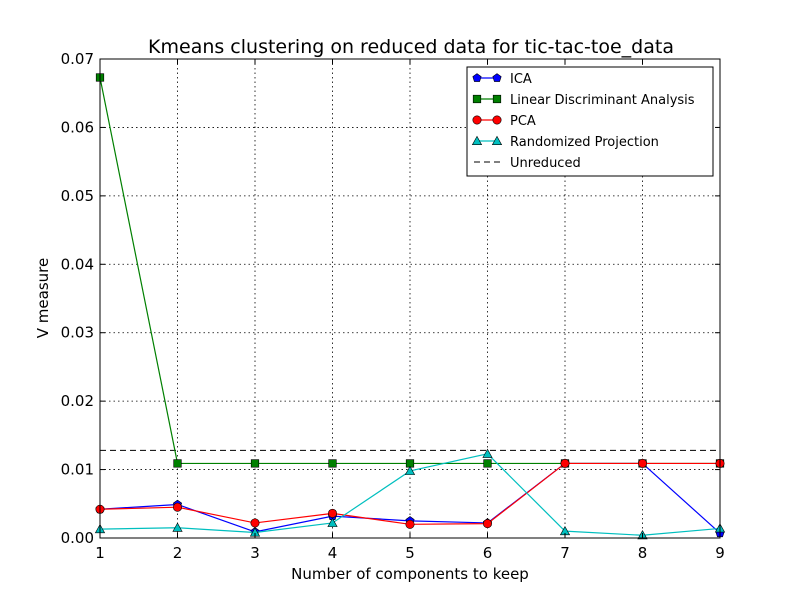 This screenshot has width=800, height=600. I want to click on x-tick-label: 9, so click(720, 553).